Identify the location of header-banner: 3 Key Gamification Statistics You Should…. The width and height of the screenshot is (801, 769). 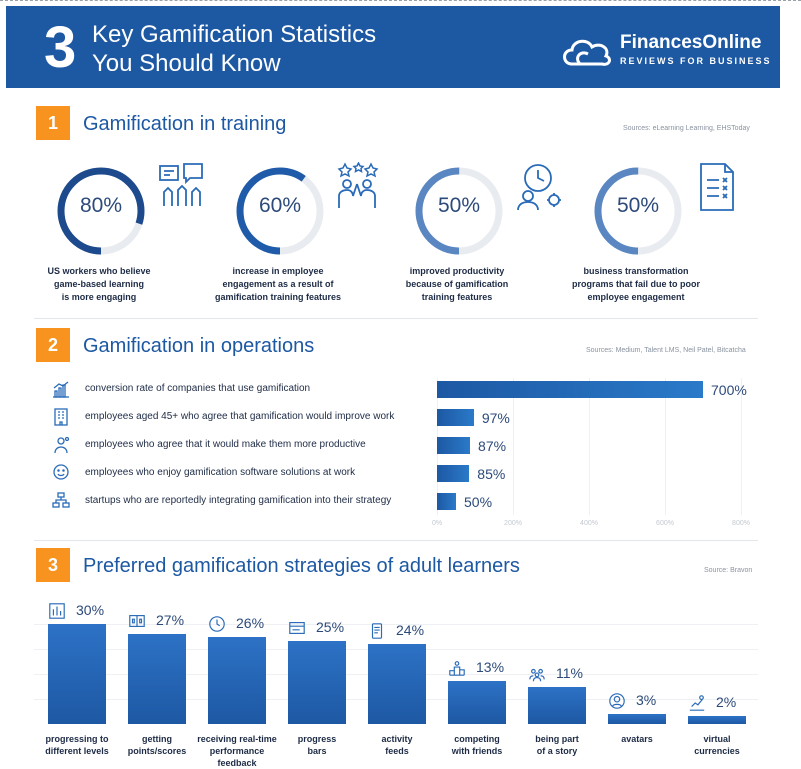
(393, 47).